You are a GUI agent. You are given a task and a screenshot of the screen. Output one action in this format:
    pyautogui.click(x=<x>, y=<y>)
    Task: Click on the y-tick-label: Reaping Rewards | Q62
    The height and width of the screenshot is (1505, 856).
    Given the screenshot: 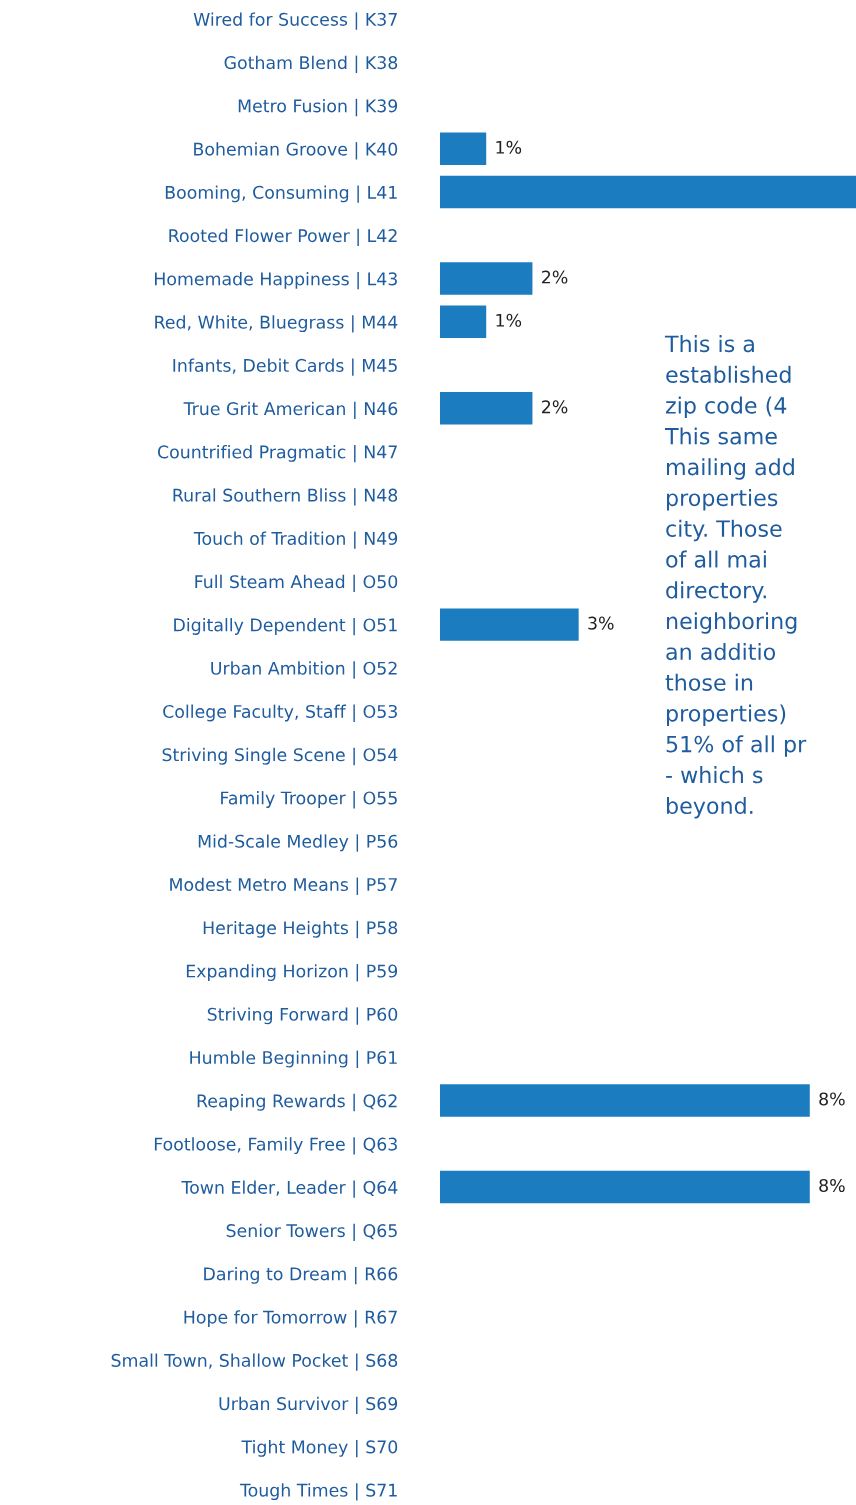 What is the action you would take?
    pyautogui.click(x=297, y=1102)
    